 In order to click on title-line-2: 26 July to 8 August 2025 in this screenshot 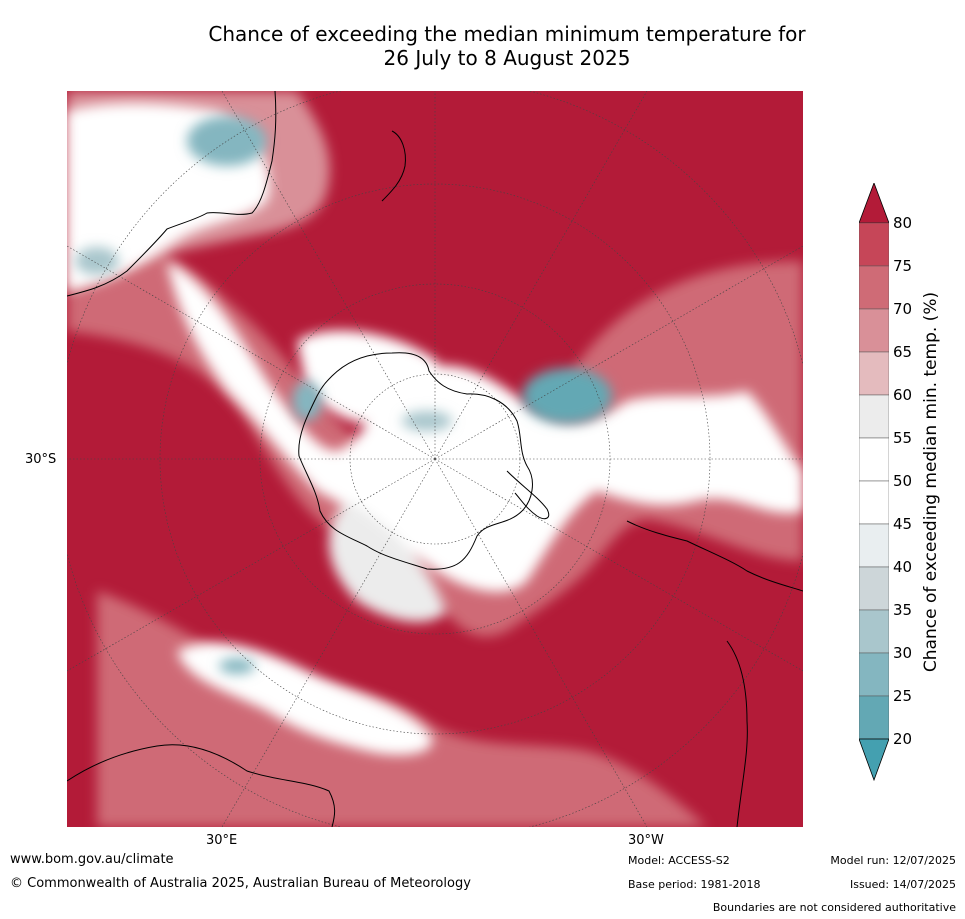, I will do `click(507, 58)`.